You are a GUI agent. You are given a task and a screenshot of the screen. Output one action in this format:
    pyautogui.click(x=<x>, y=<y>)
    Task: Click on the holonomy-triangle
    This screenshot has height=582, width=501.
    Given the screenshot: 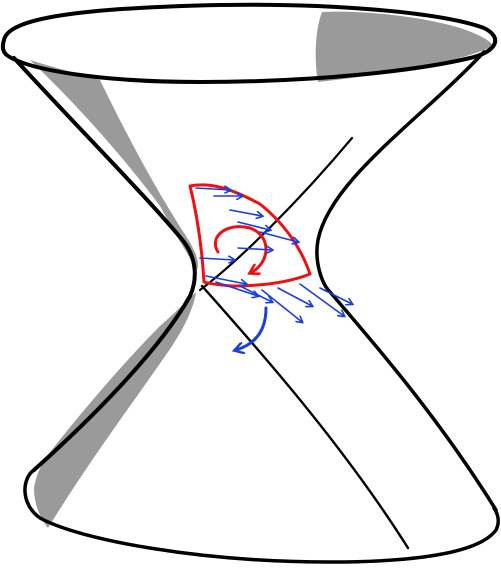 What is the action you would take?
    pyautogui.click(x=250, y=235)
    